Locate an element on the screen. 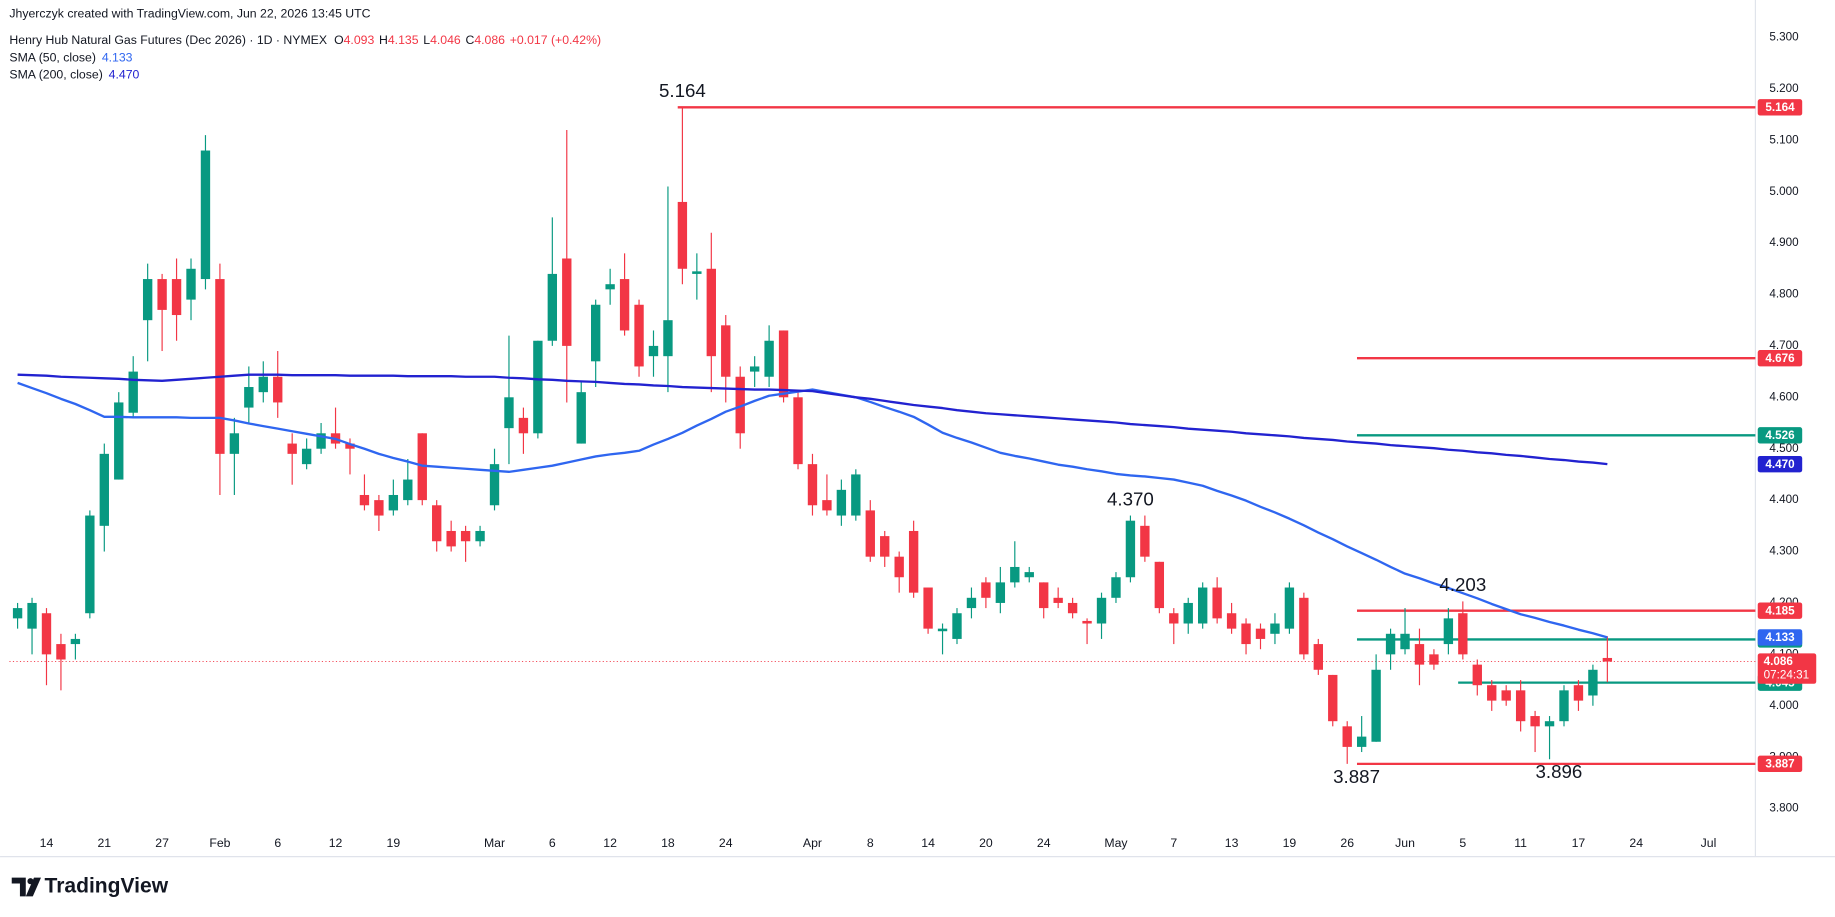  price-annotation: 5.164 is located at coordinates (682, 90).